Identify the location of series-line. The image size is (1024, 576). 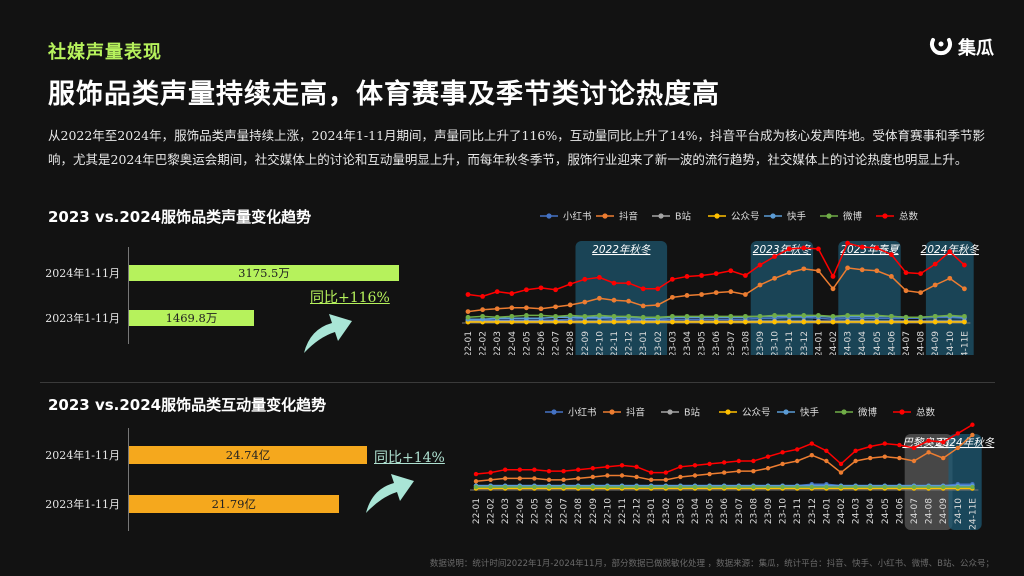
(724, 449).